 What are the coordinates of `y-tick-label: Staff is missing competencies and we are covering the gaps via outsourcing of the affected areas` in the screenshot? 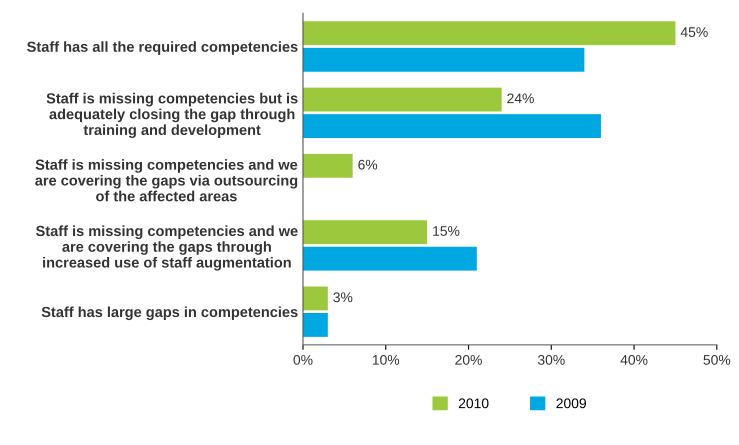 It's located at (166, 180).